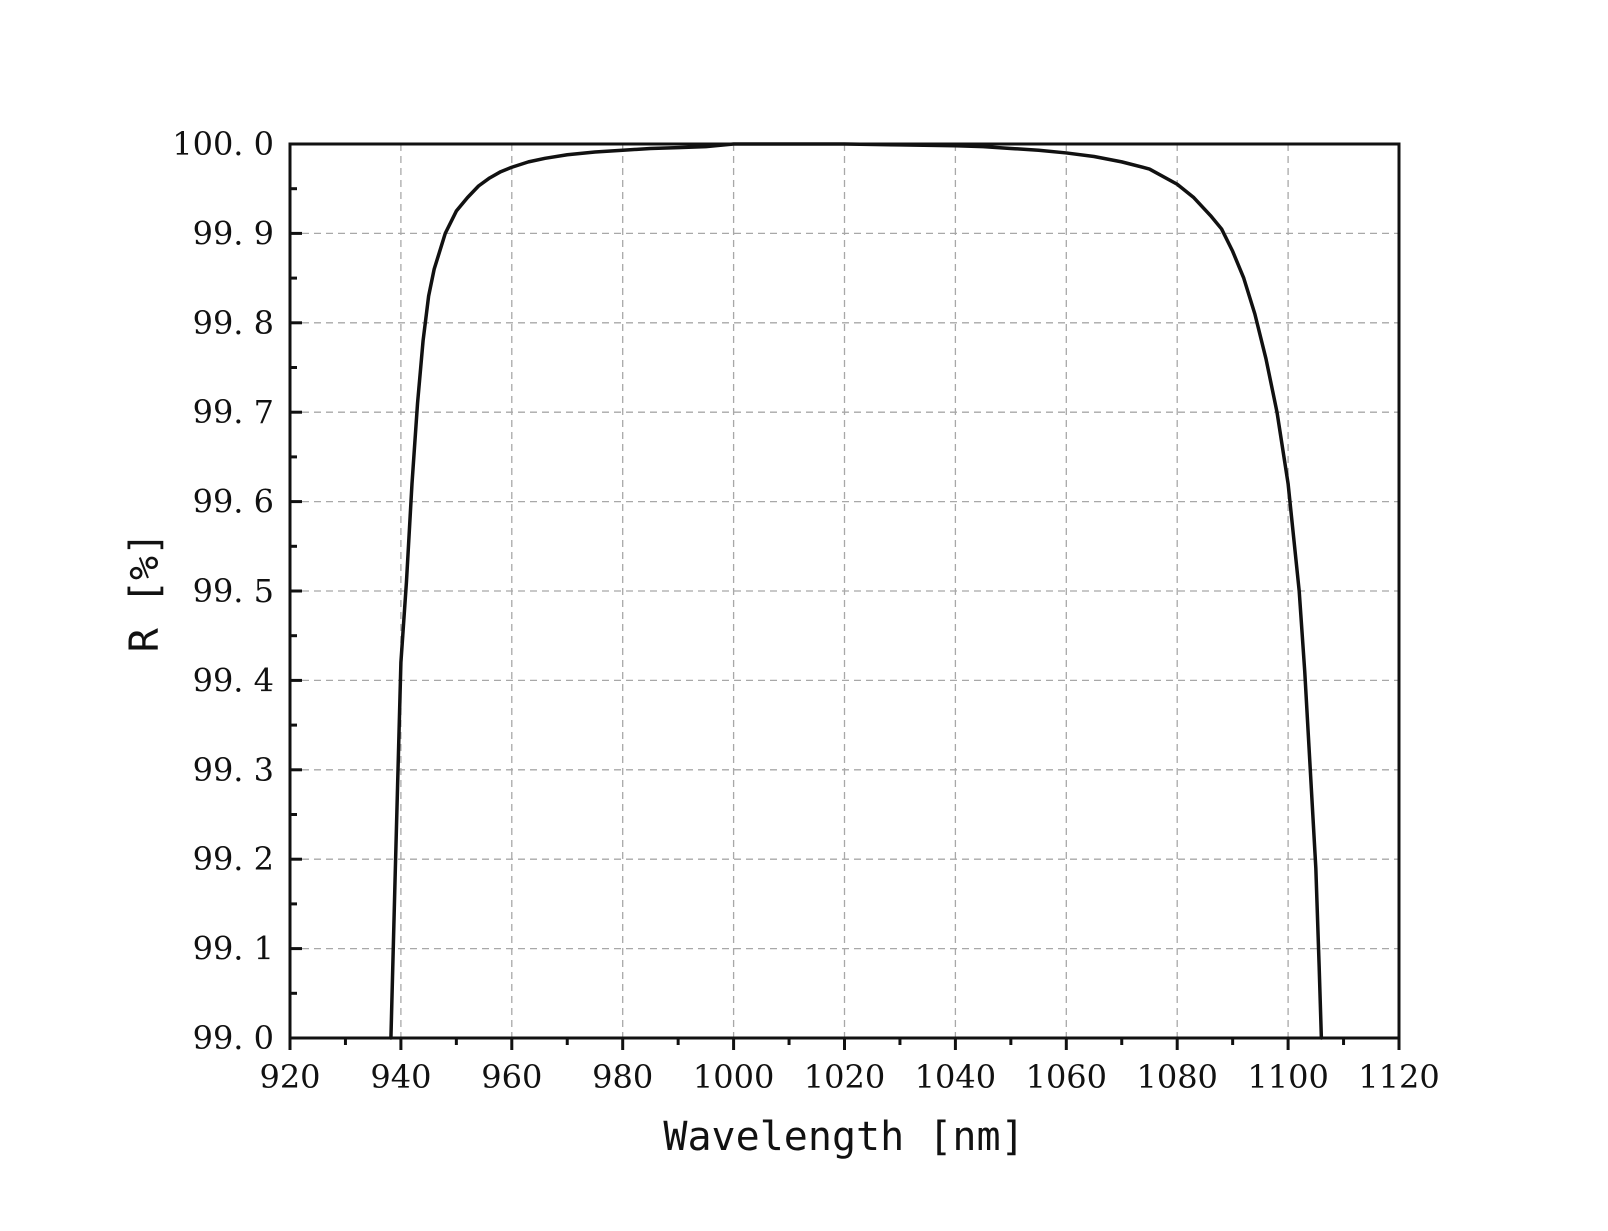  What do you see at coordinates (223, 144) in the screenshot?
I see `y-tick-label: 100. 0` at bounding box center [223, 144].